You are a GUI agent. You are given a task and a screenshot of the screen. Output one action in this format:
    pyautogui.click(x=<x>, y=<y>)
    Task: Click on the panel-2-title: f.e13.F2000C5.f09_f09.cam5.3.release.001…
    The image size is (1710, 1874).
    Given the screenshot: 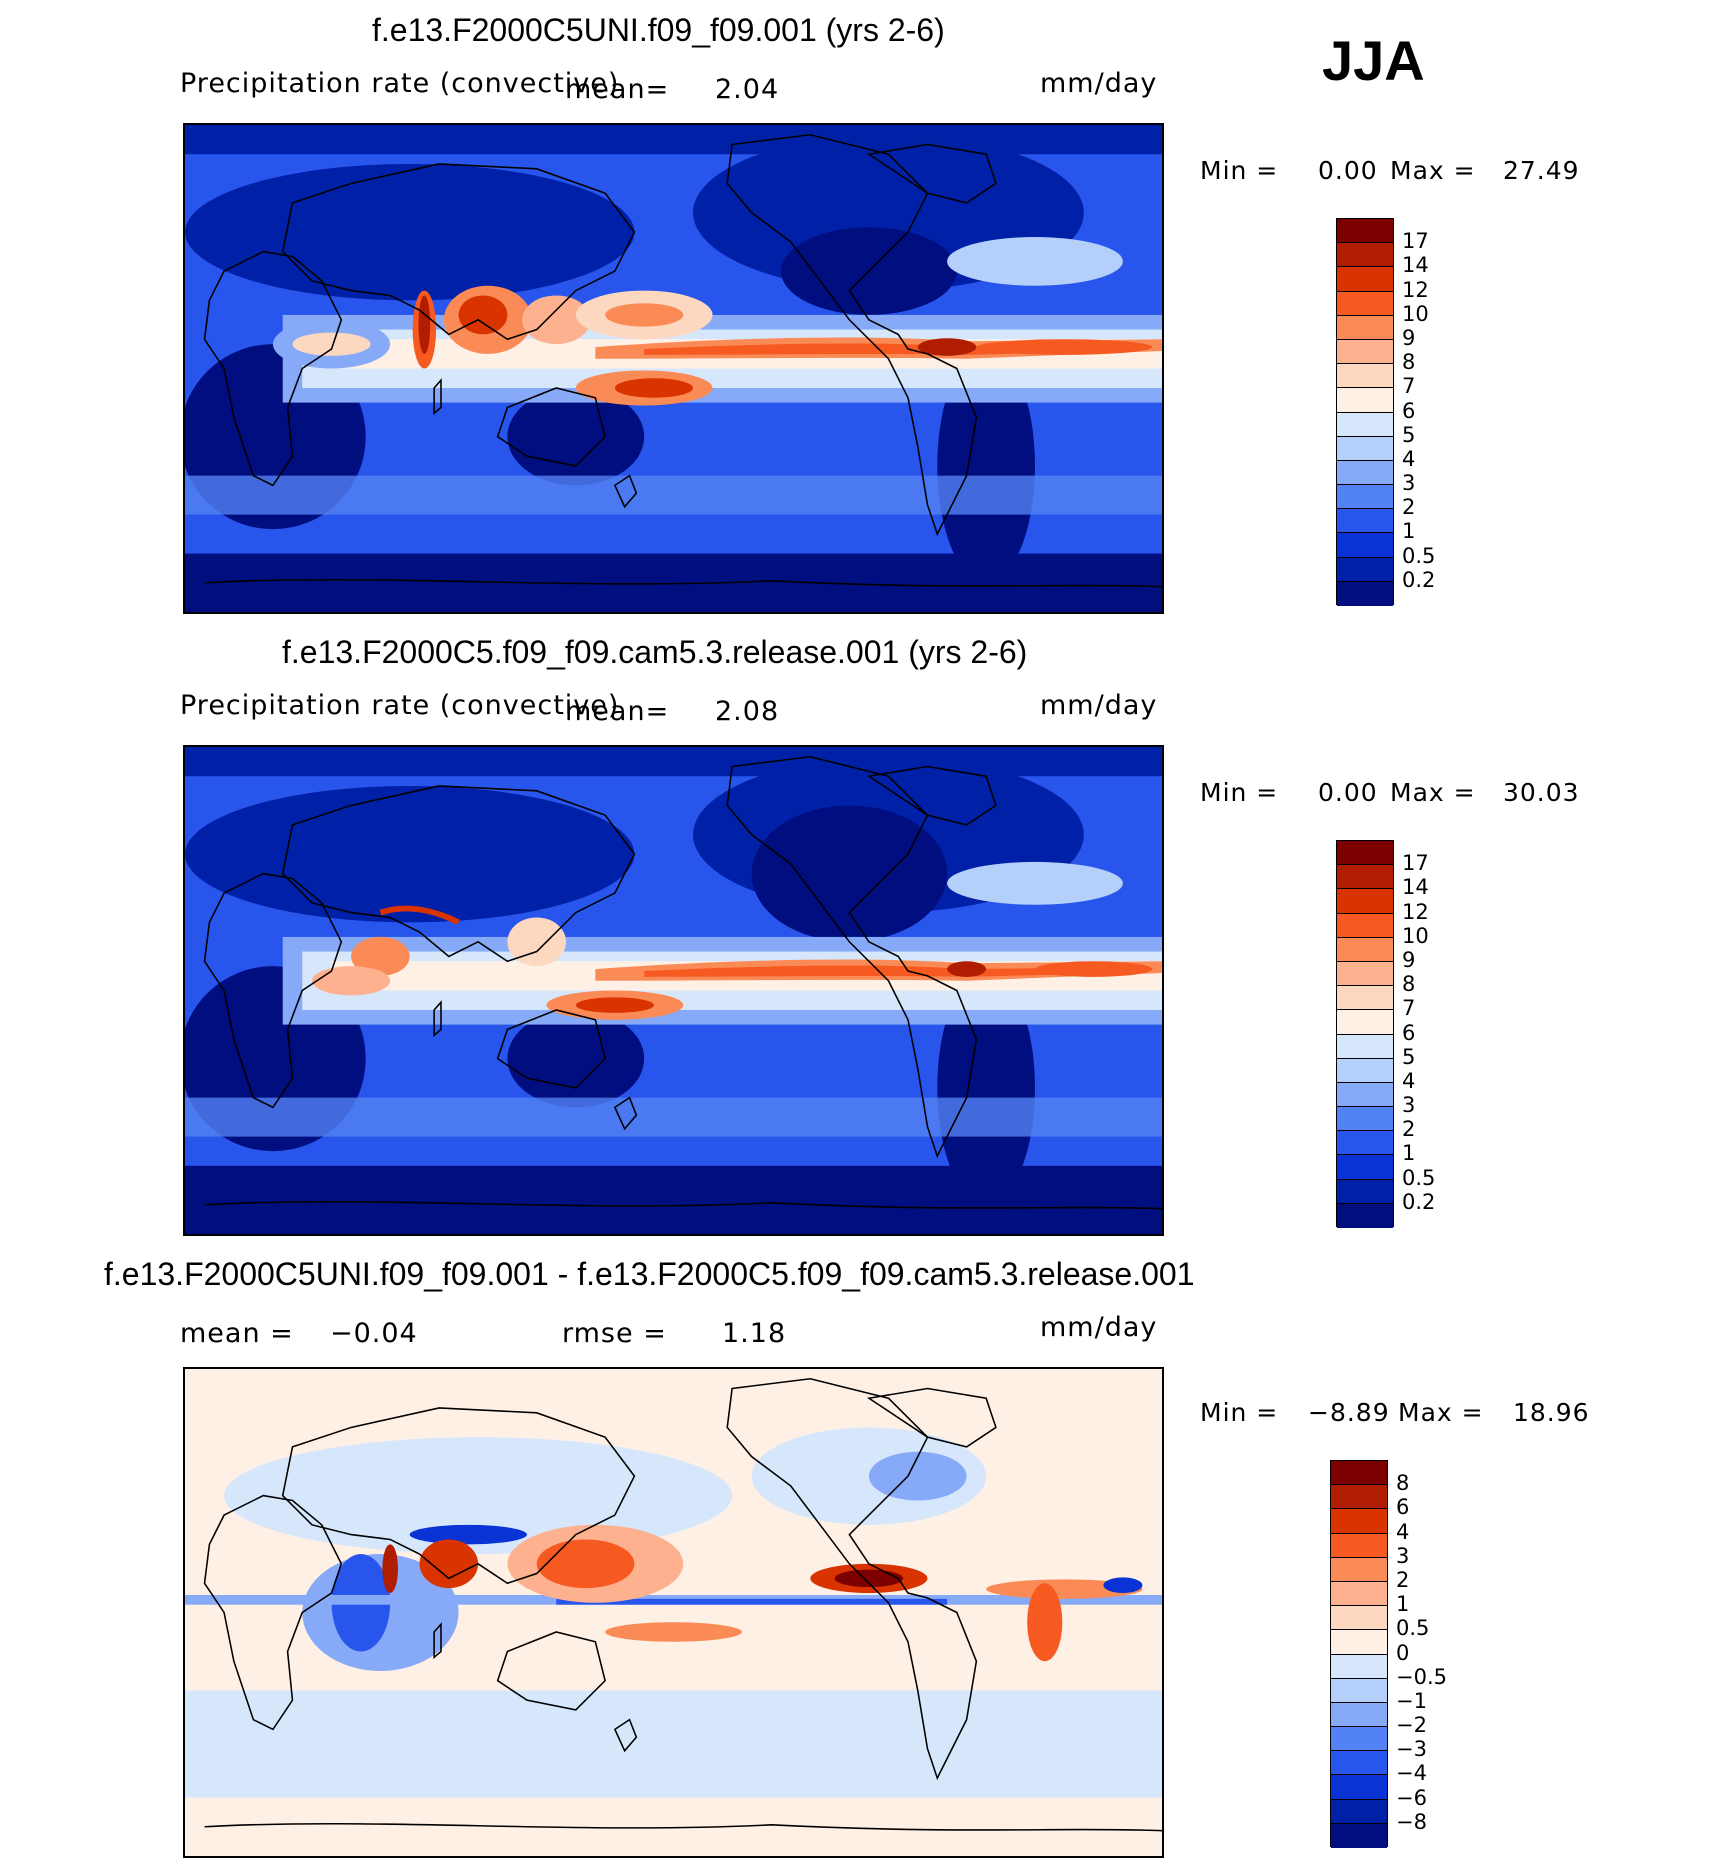 What is the action you would take?
    pyautogui.click(x=655, y=652)
    